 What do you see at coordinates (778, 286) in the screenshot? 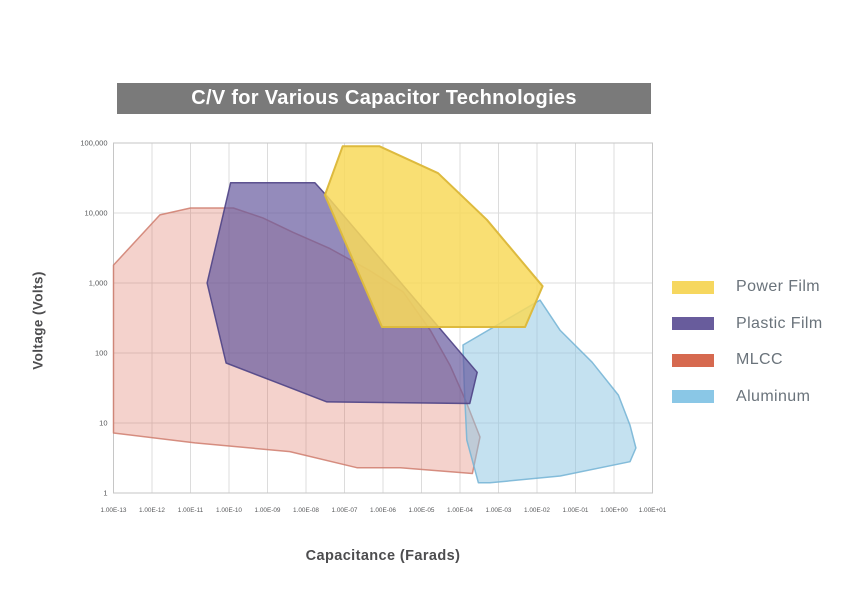
I see `legend-label-power-film: Power Film` at bounding box center [778, 286].